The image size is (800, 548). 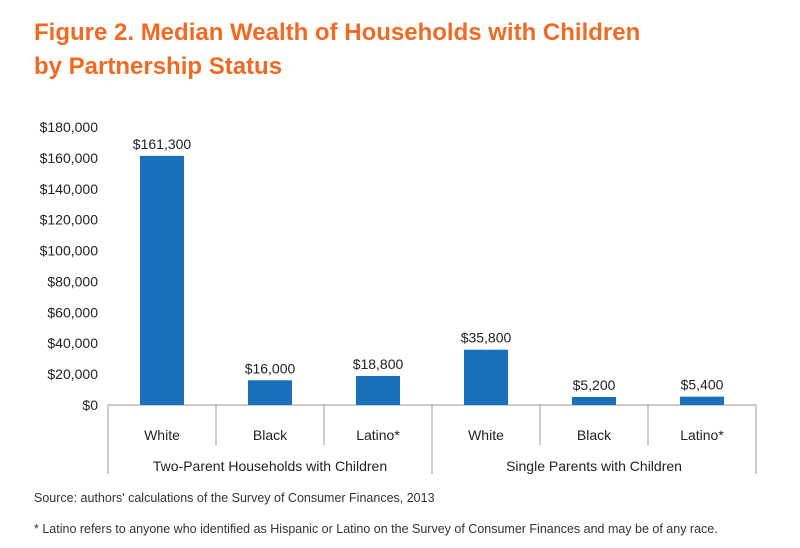 What do you see at coordinates (72, 374) in the screenshot?
I see `y-tick-label: $20,000` at bounding box center [72, 374].